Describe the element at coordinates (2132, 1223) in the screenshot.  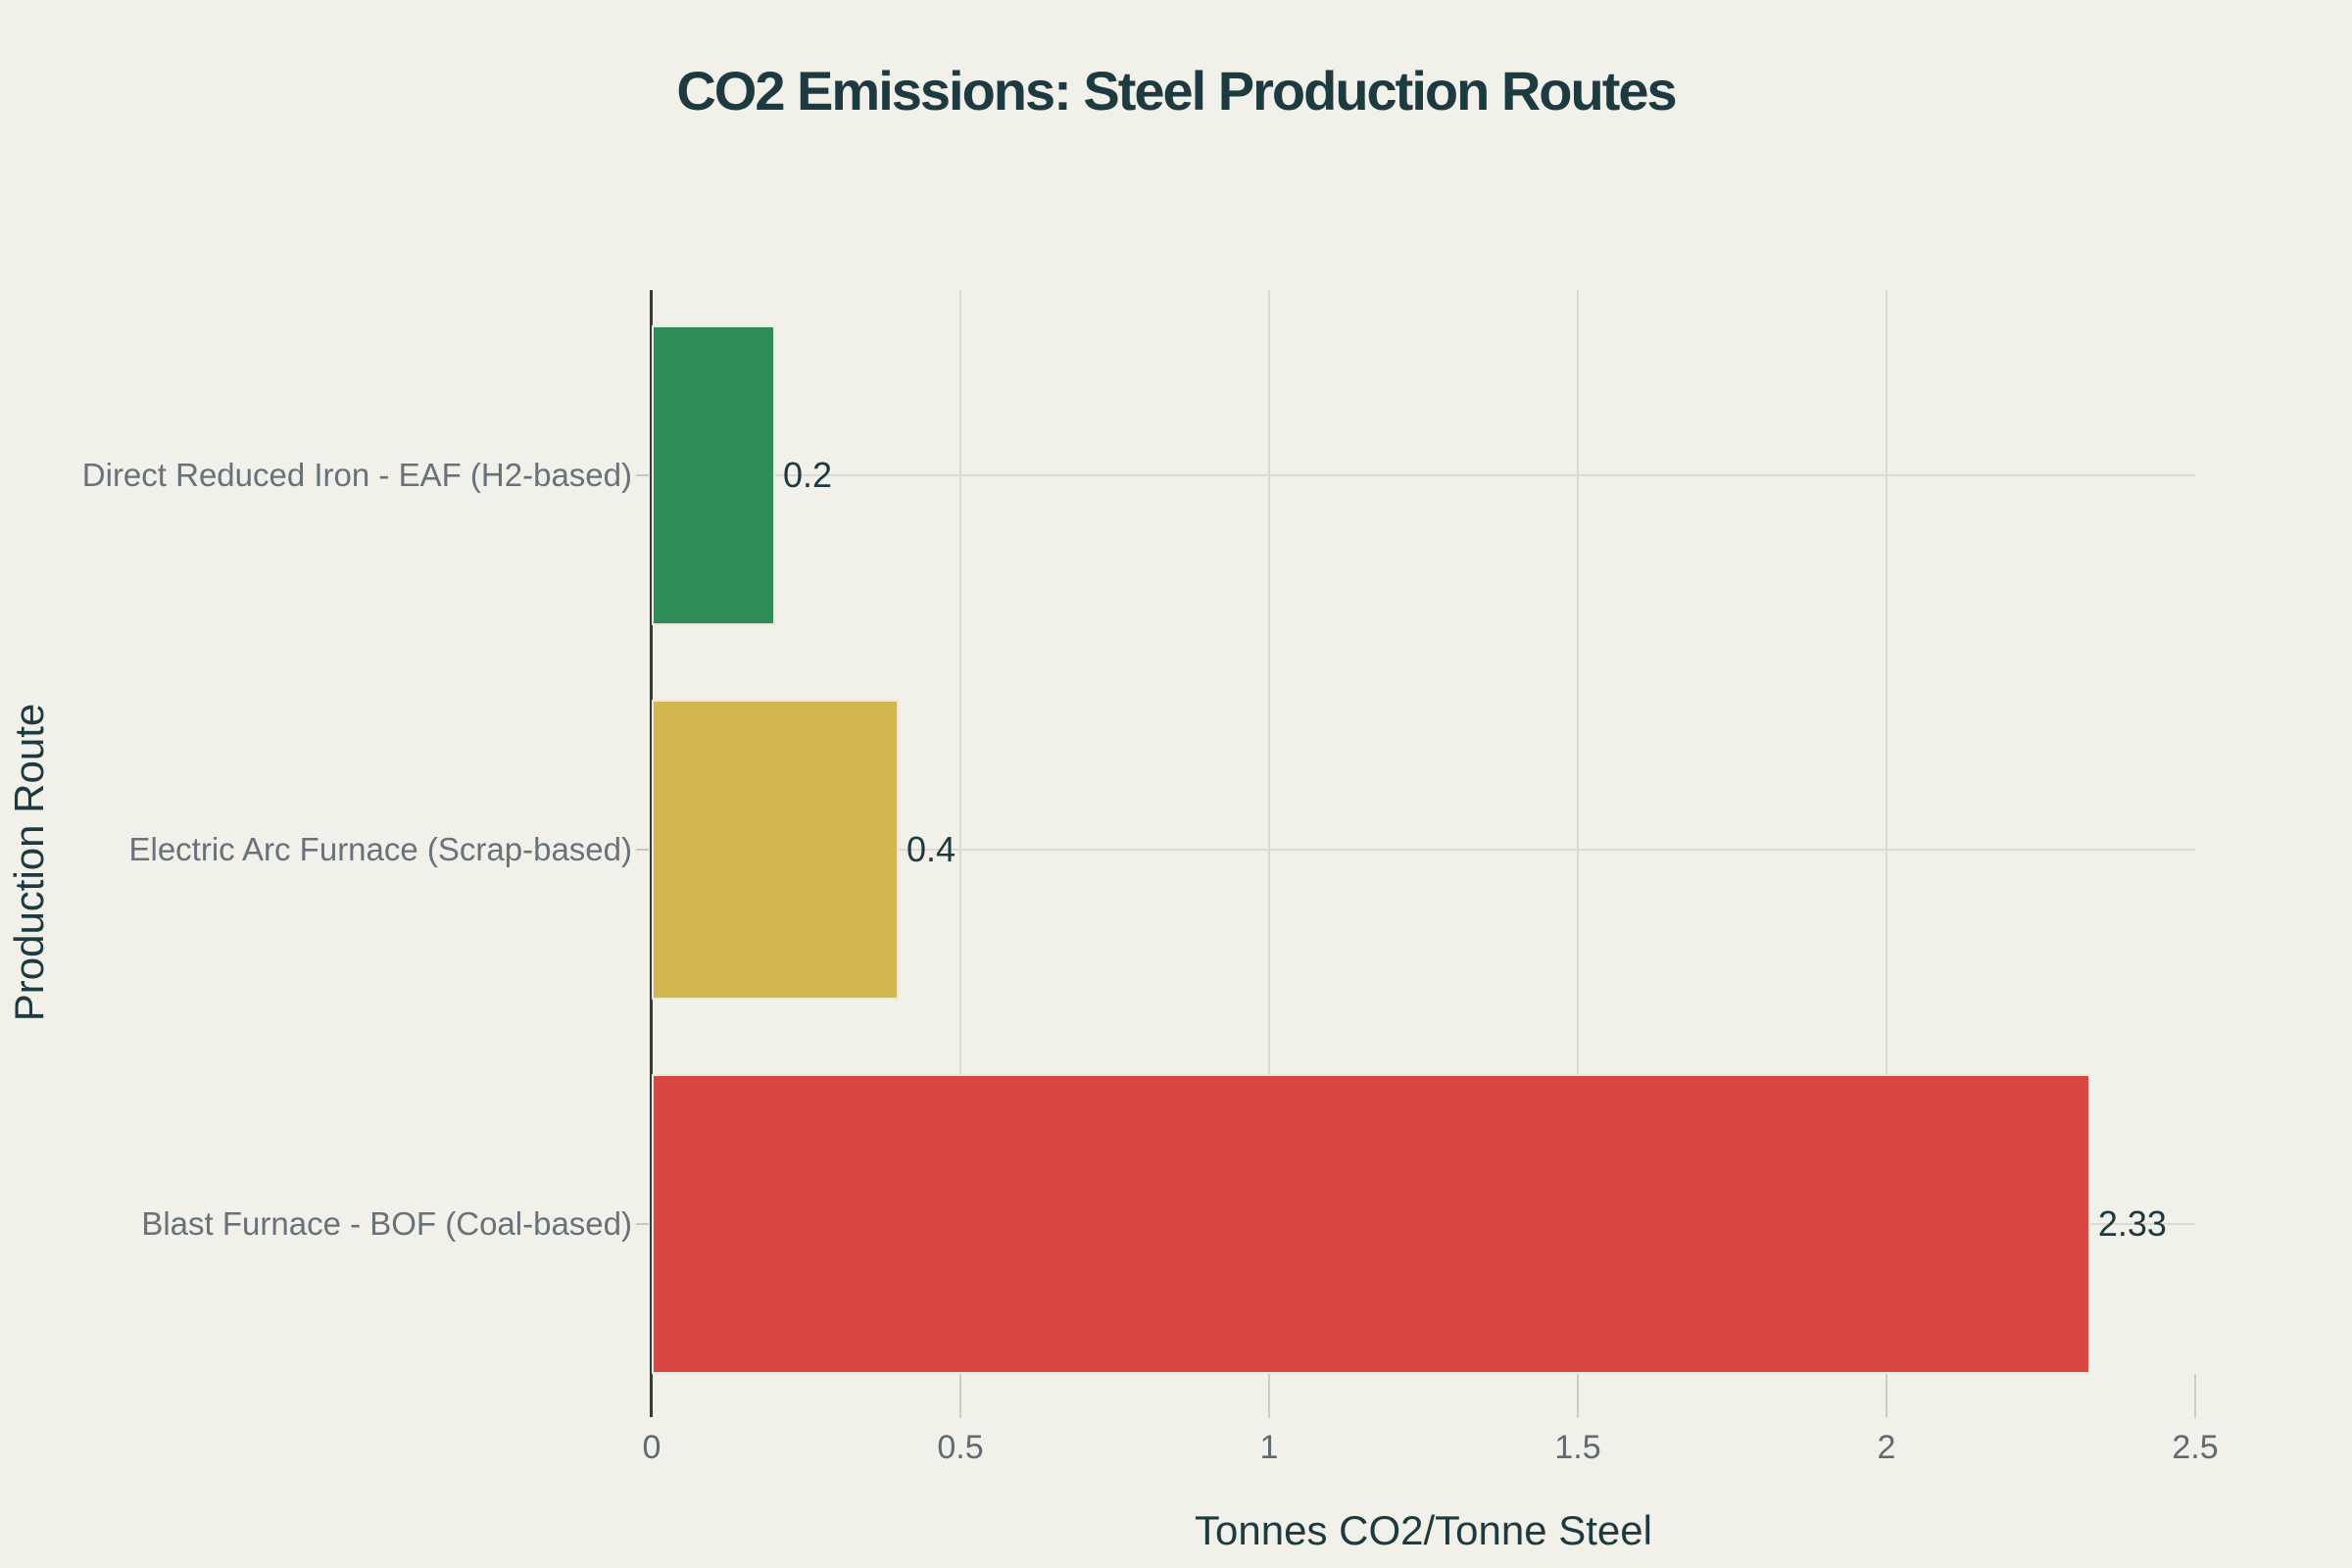
I see `bar-value-label: 2.33` at that location.